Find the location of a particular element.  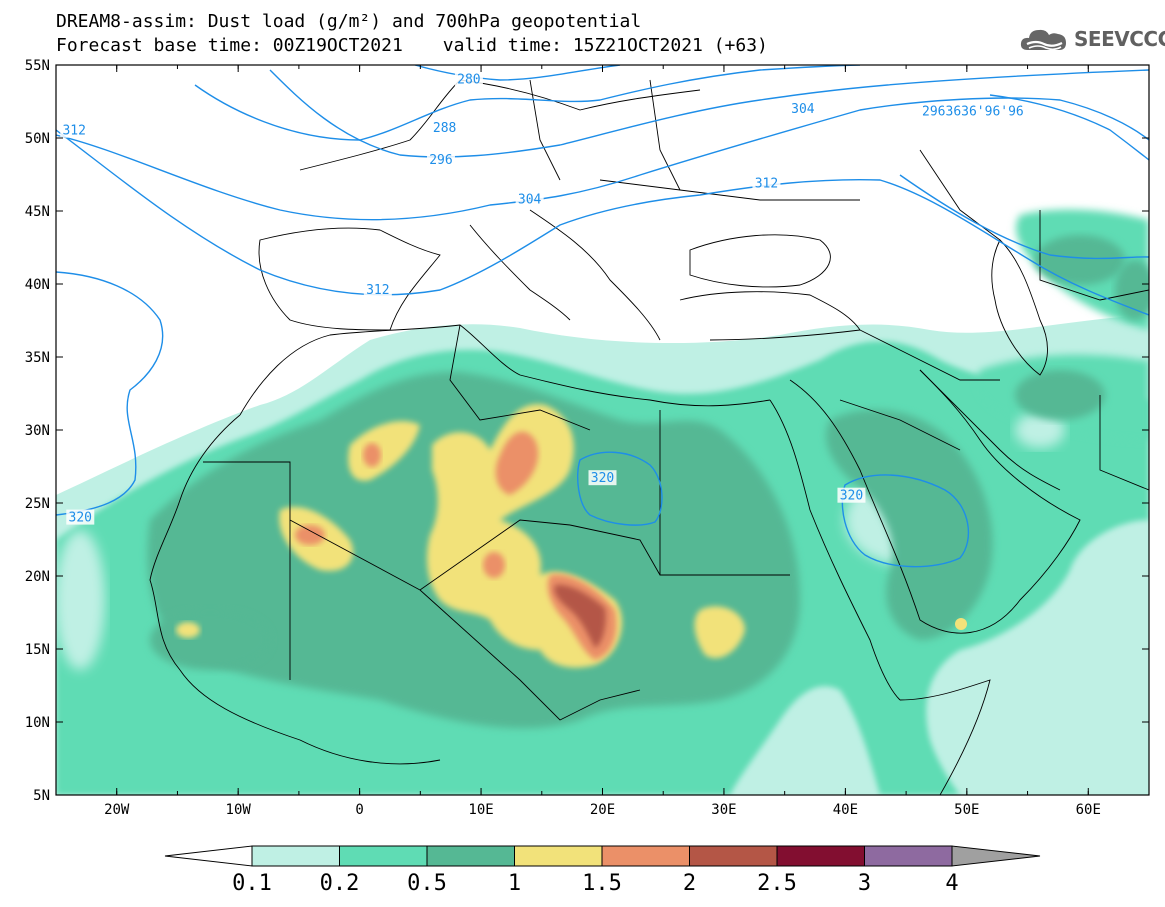

cloud-icon is located at coordinates (1043, 40).